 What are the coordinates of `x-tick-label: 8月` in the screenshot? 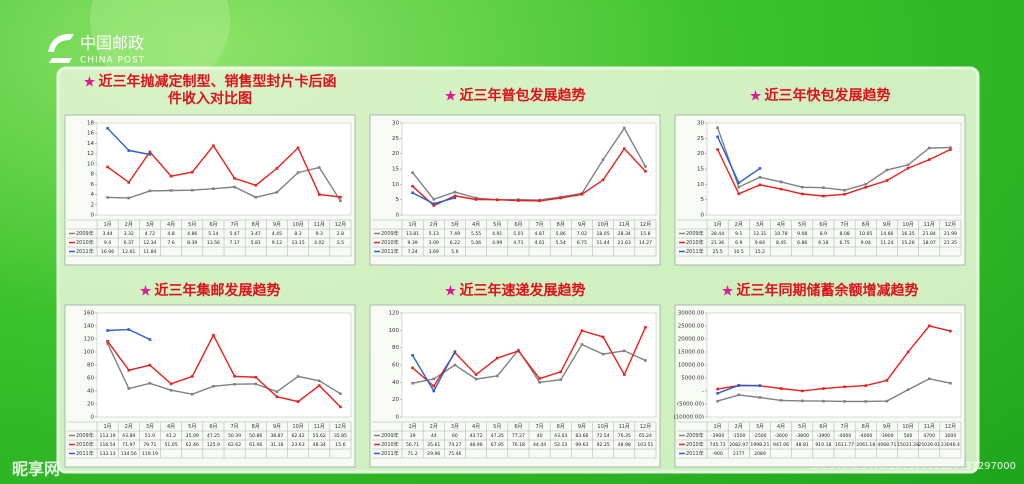 It's located at (866, 225).